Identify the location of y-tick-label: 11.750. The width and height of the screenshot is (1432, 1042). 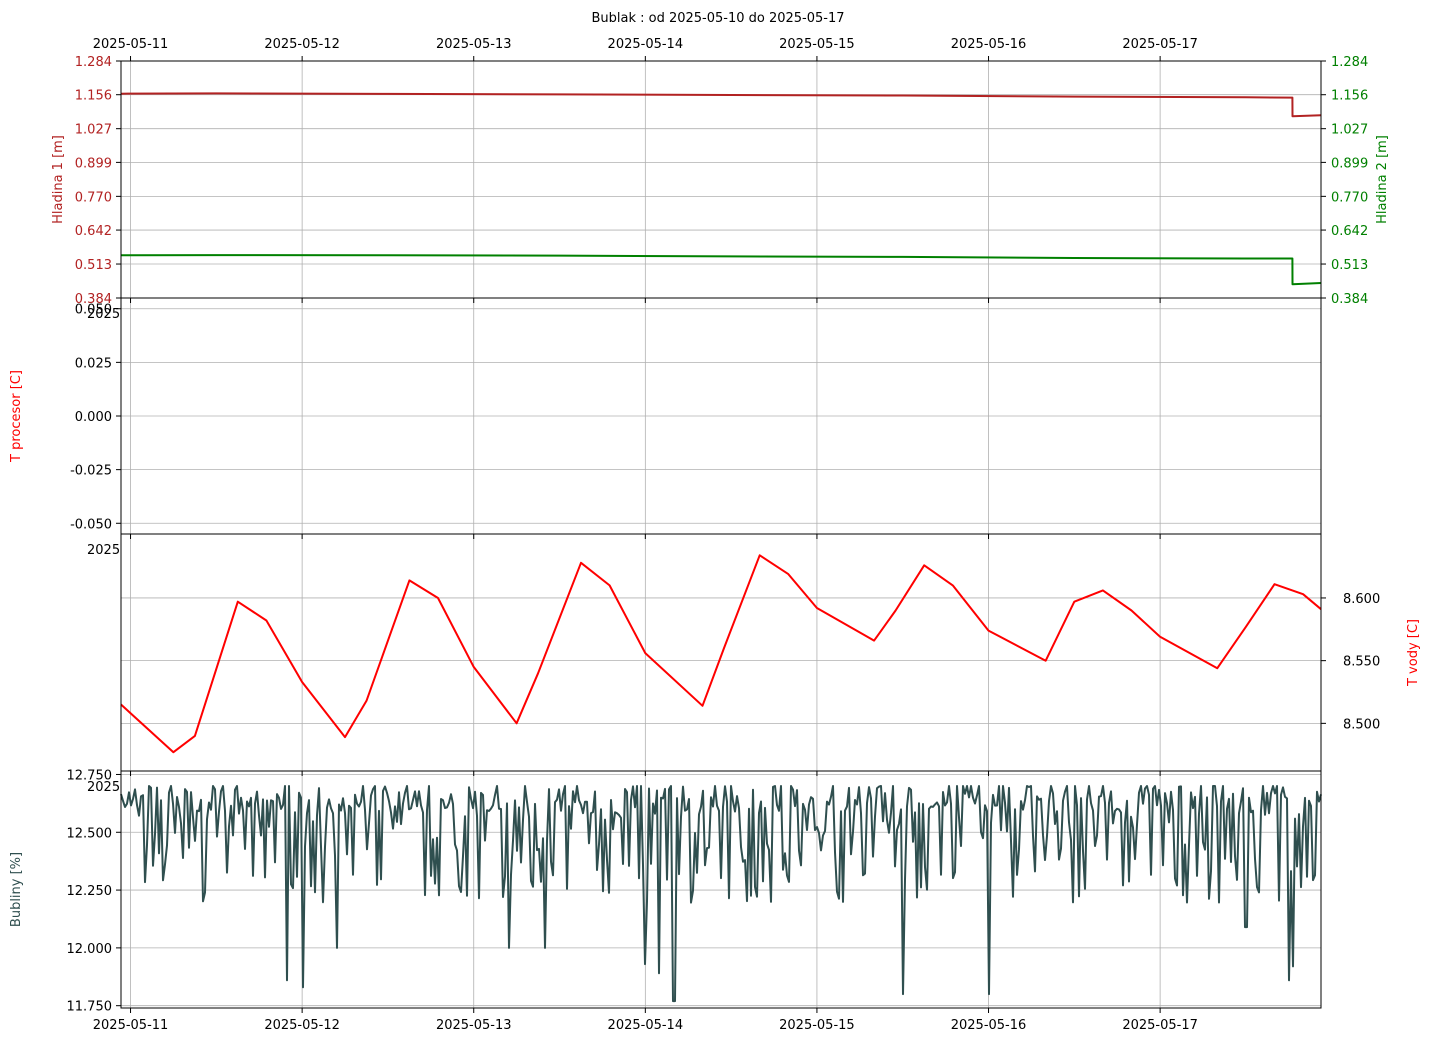
(90, 1007).